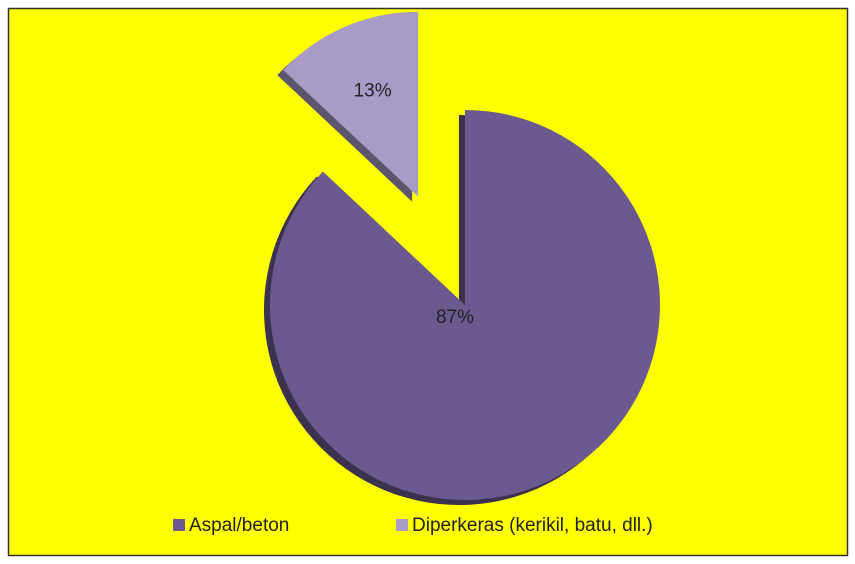  What do you see at coordinates (239, 525) in the screenshot?
I see `legend-label: Aspal/beton` at bounding box center [239, 525].